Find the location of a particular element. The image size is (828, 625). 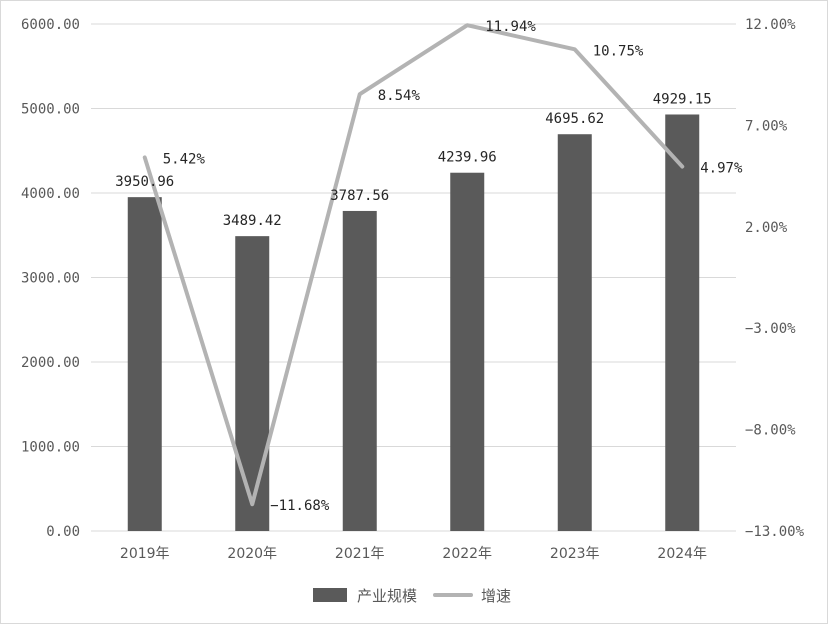

category-label: 2020年 is located at coordinates (252, 554).